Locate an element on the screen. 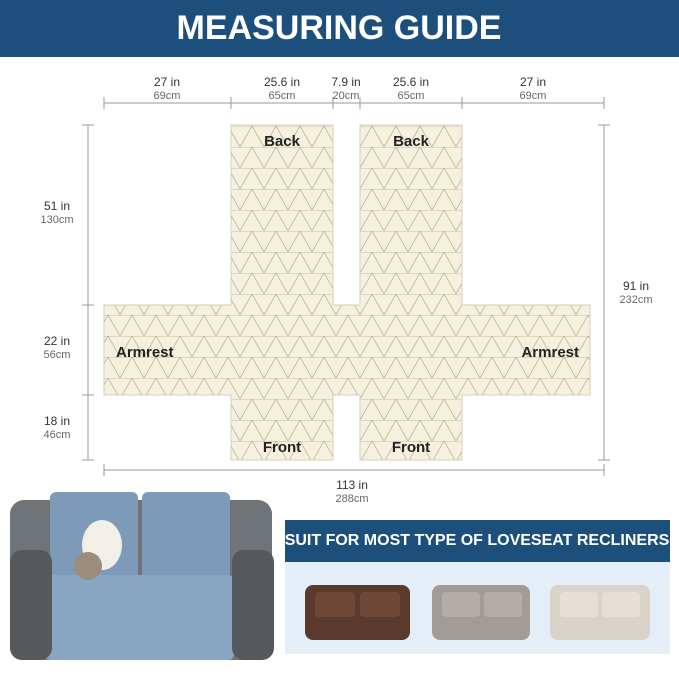 This screenshot has width=679, height=679. dimension-inch: 91 in is located at coordinates (636, 286).